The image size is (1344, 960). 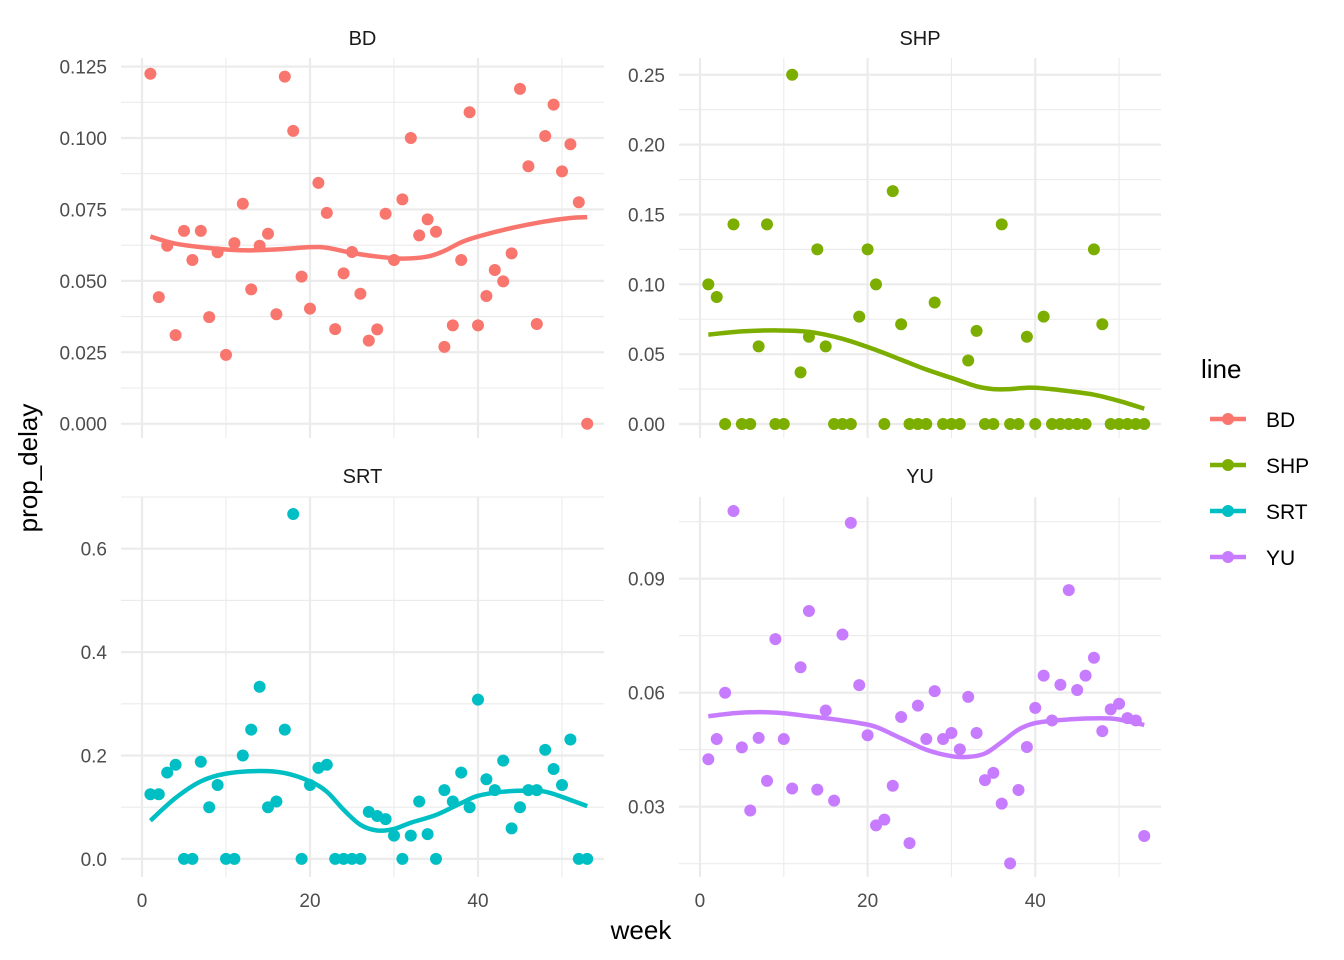 What do you see at coordinates (1287, 466) in the screenshot?
I see `legend-label: SHP` at bounding box center [1287, 466].